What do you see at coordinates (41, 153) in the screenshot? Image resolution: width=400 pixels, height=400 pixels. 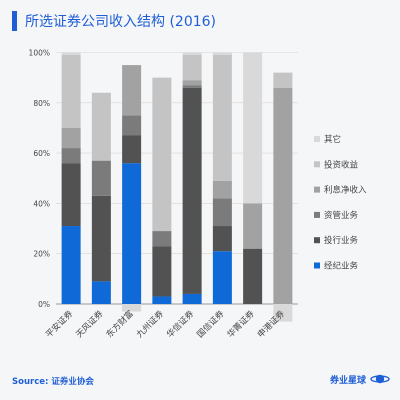 I see `y-tick-label: 60%` at bounding box center [41, 153].